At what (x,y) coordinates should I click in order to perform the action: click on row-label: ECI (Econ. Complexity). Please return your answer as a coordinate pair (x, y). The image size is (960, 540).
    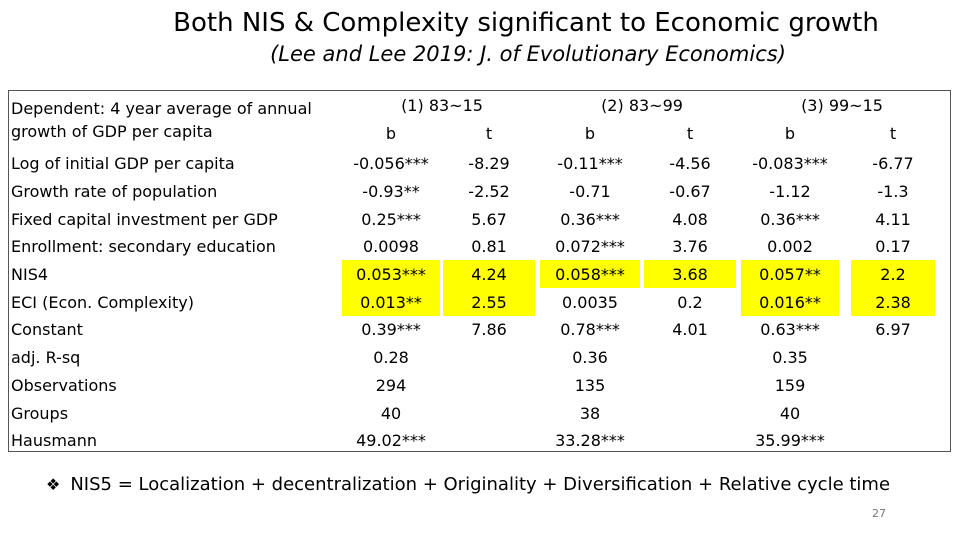
    Looking at the image, I should click on (102, 302).